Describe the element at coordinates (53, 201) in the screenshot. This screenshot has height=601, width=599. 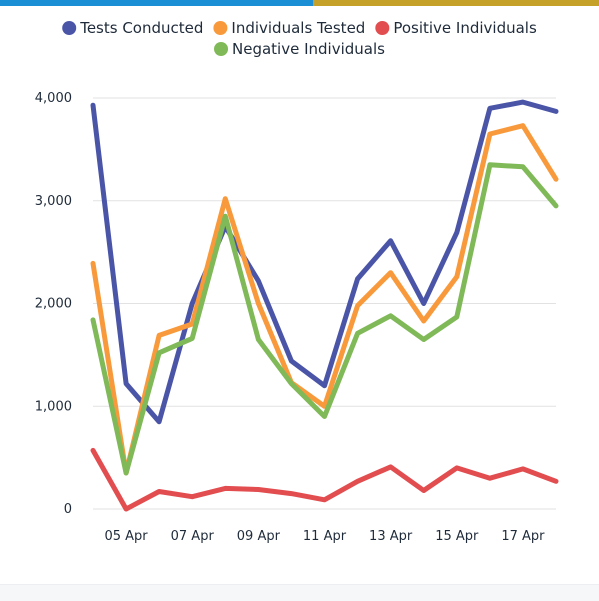
I see `y-tick-label: 3,000` at that location.